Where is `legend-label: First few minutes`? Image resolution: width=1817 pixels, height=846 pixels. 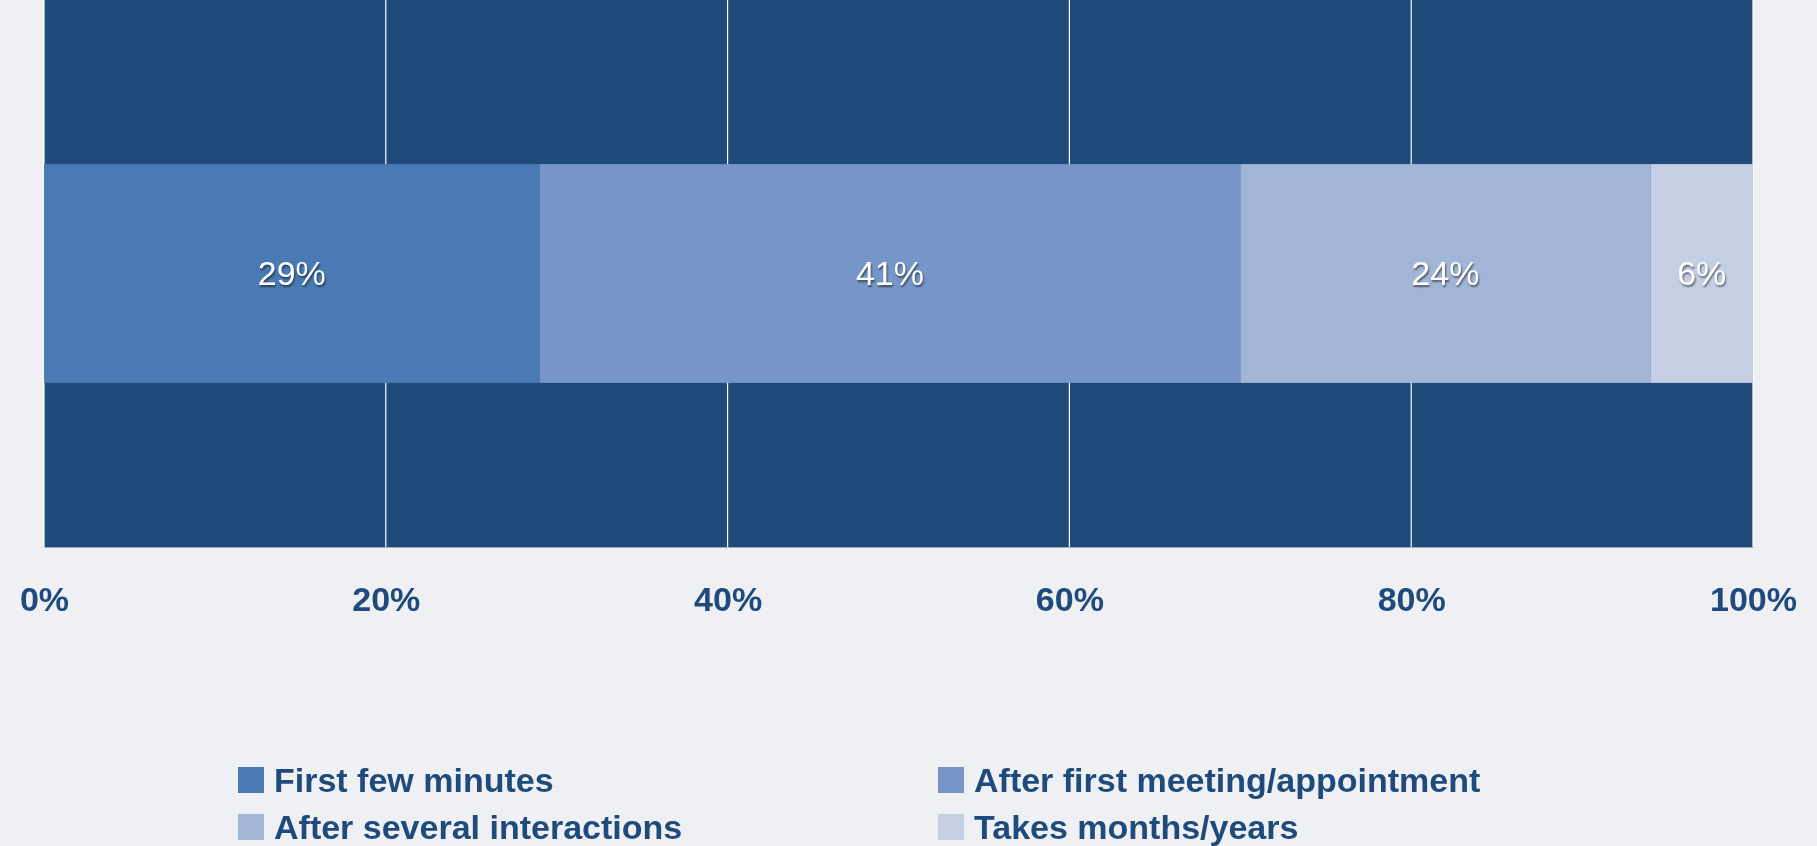 legend-label: First few minutes is located at coordinates (414, 779).